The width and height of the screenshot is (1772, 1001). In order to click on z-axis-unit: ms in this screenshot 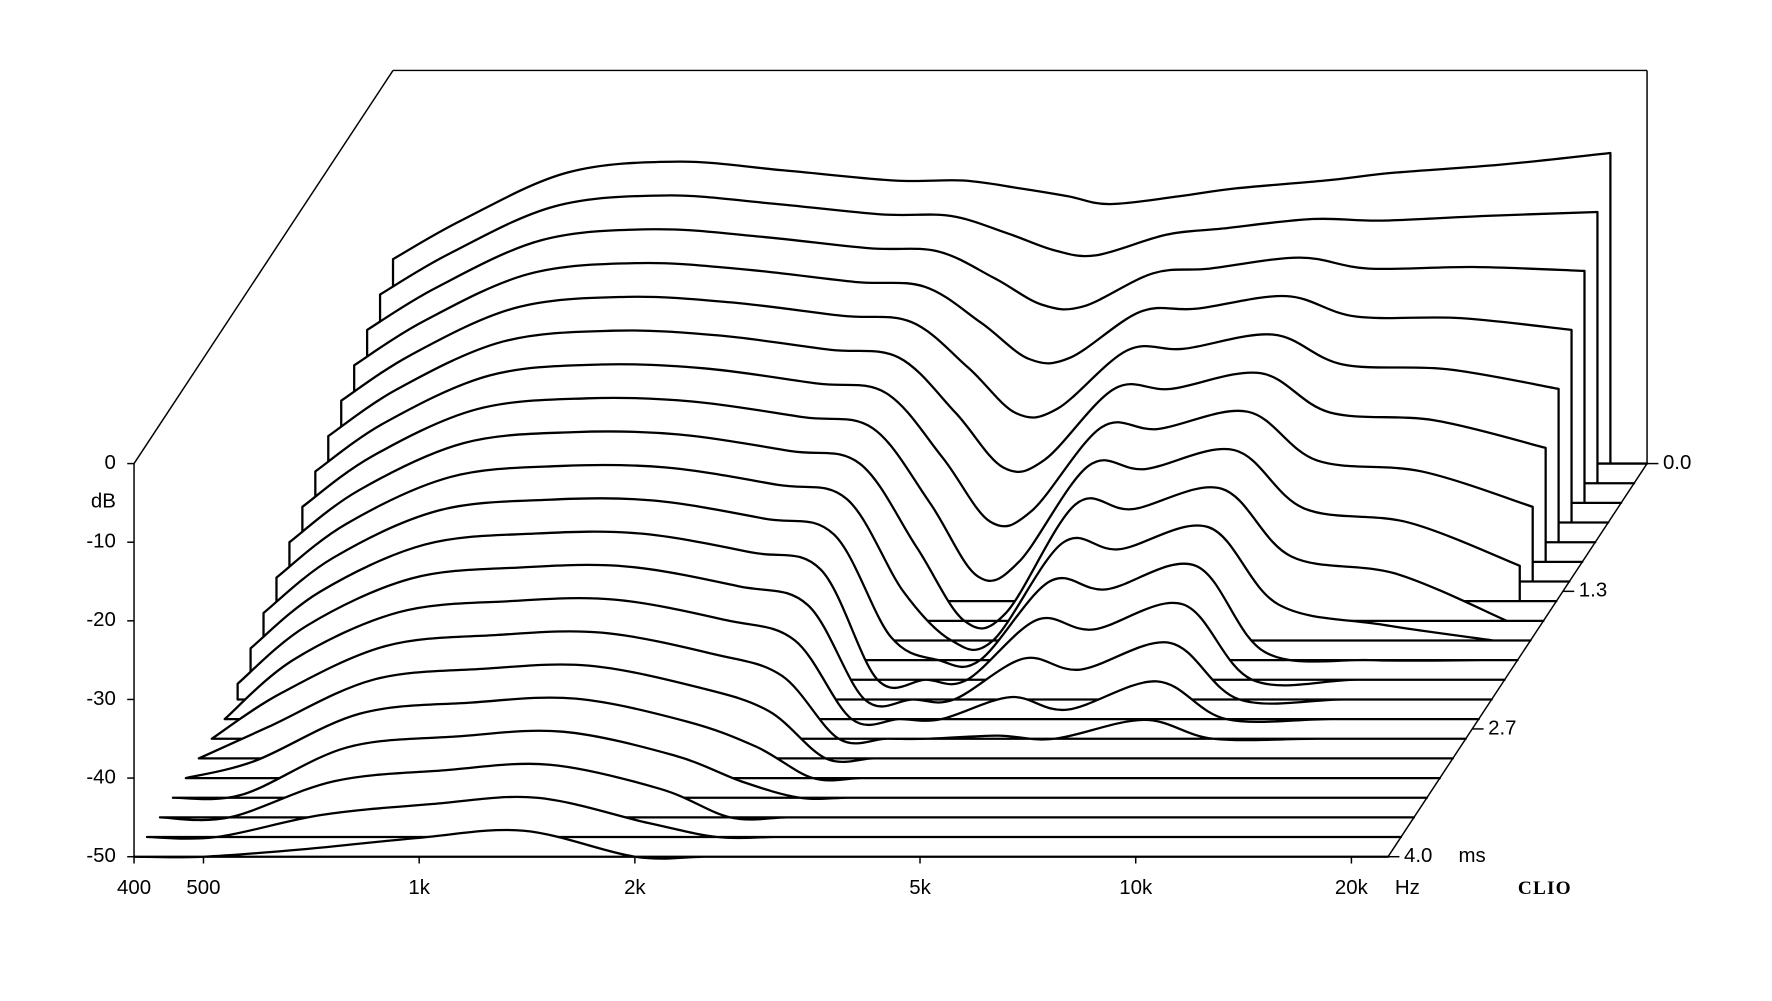, I will do `click(1471, 855)`.